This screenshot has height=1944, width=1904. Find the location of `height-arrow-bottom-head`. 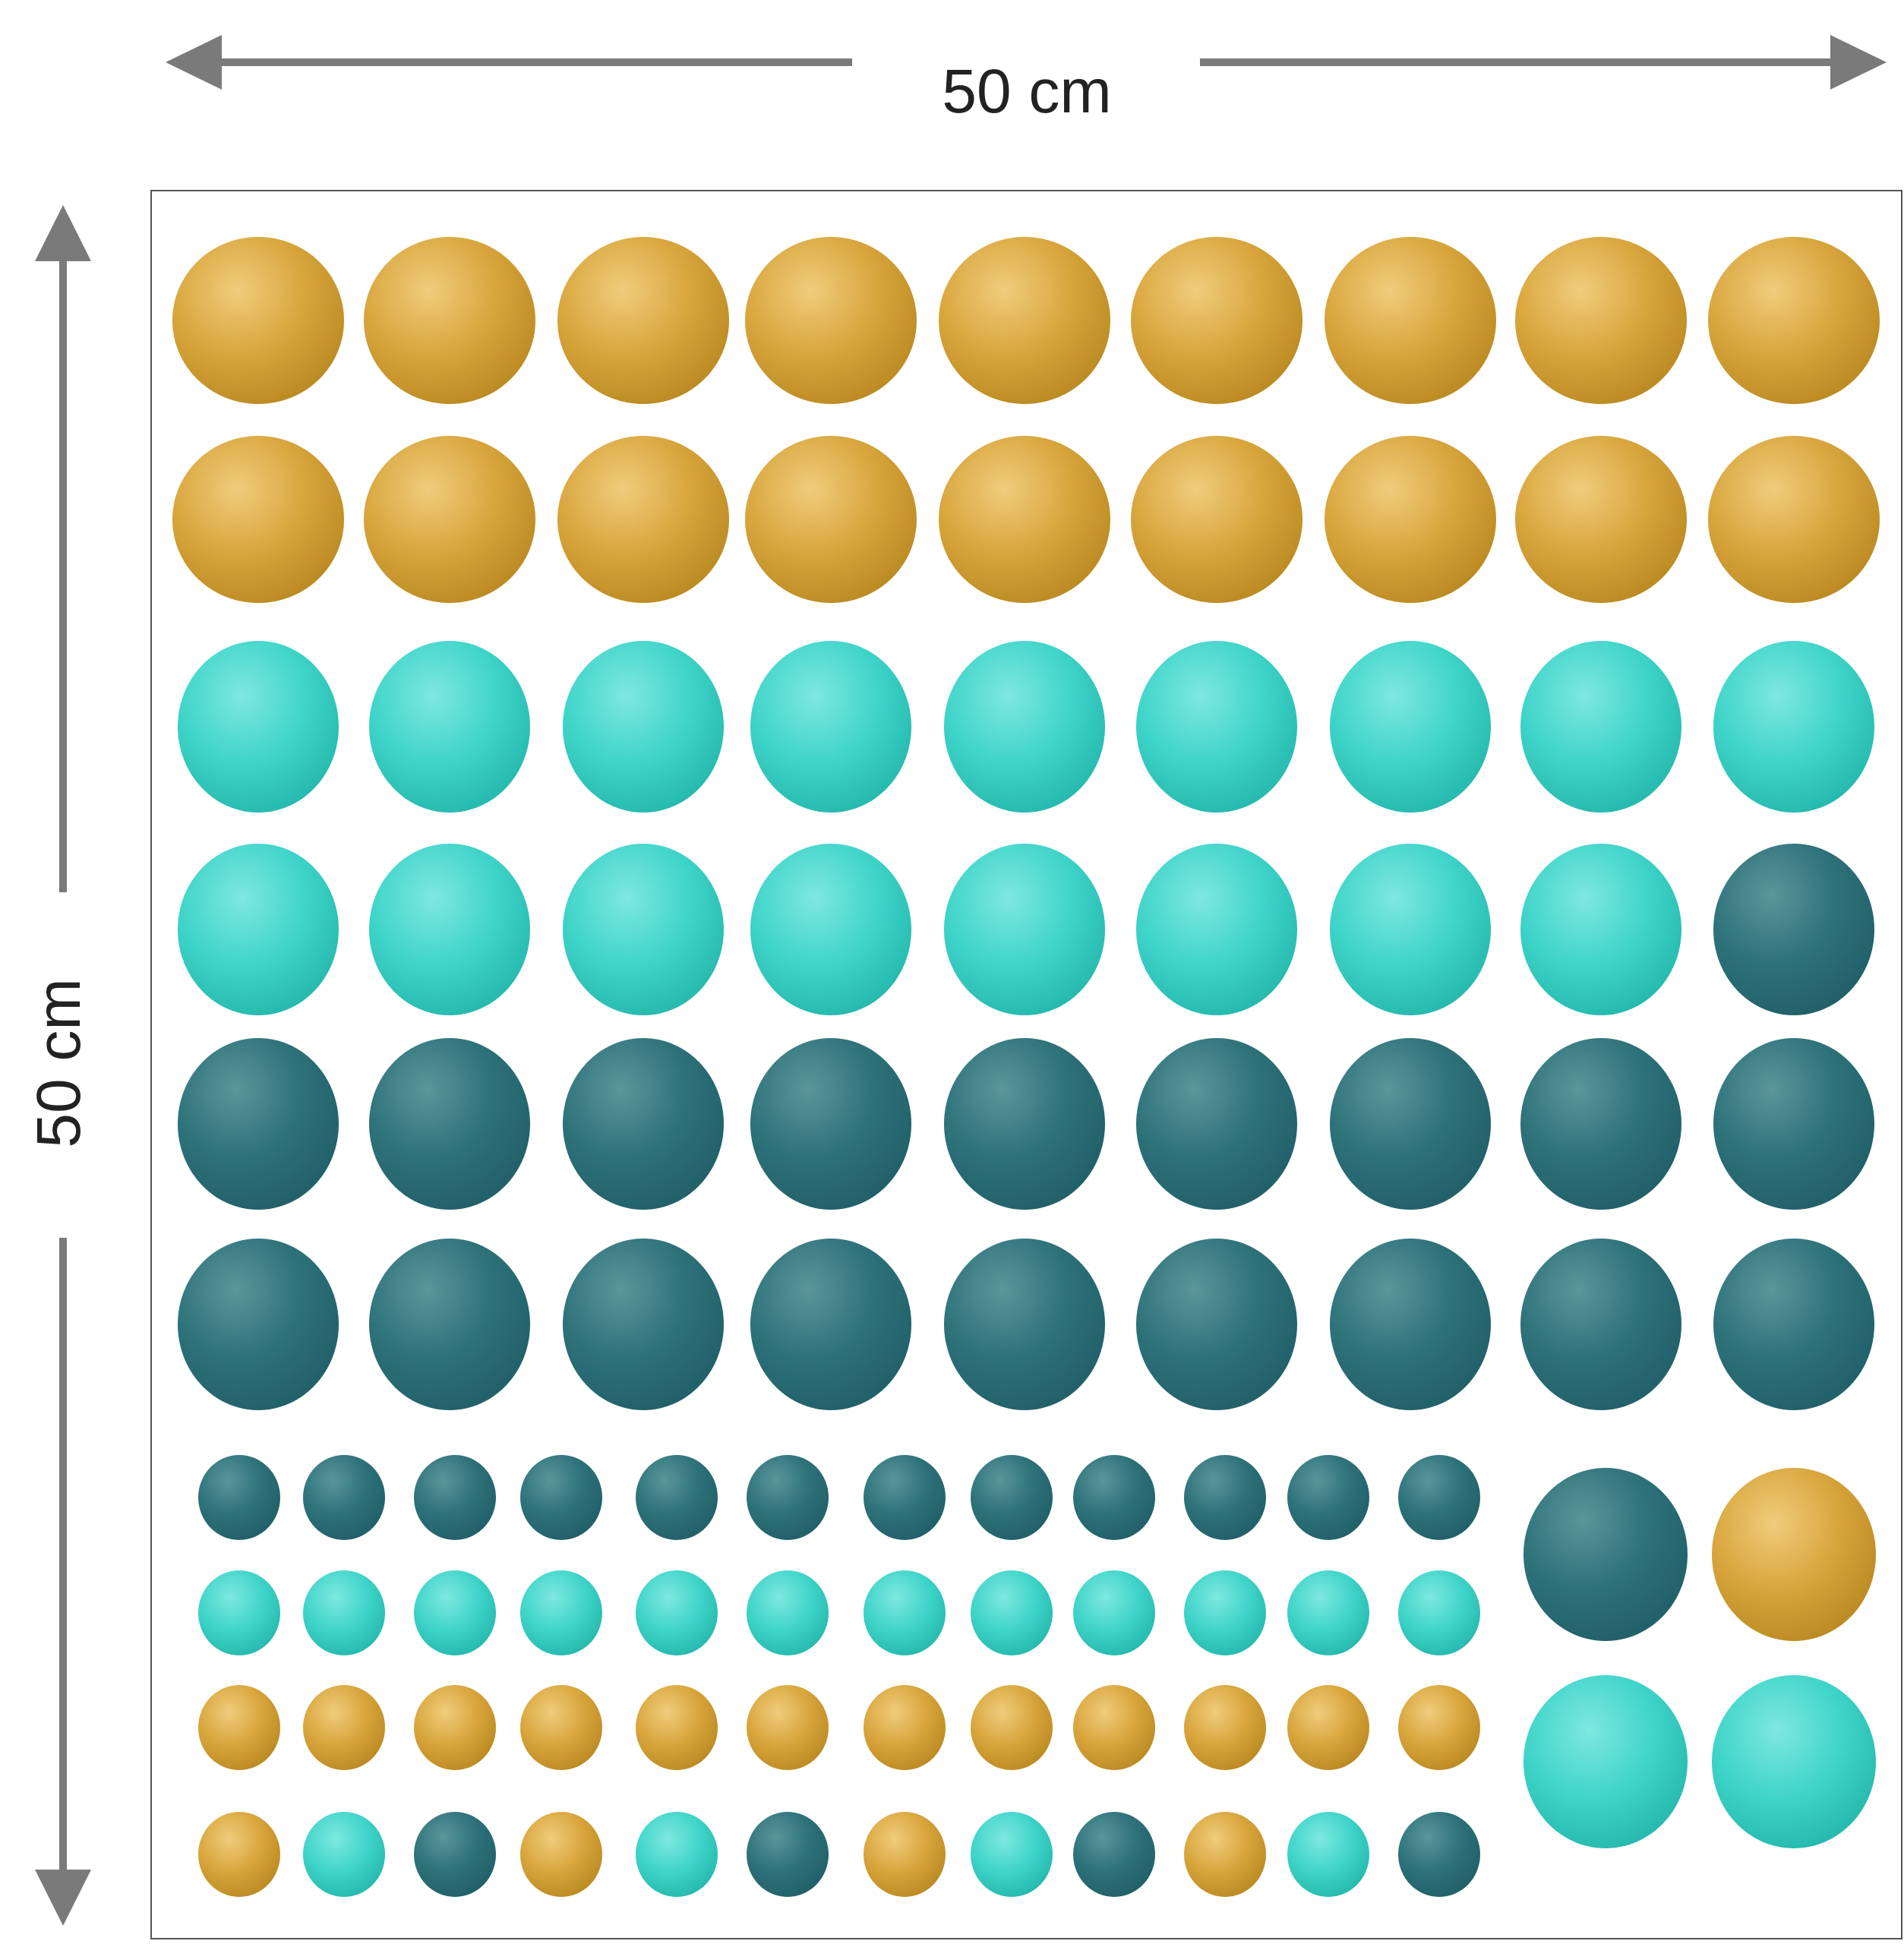

height-arrow-bottom-head is located at coordinates (63, 1898).